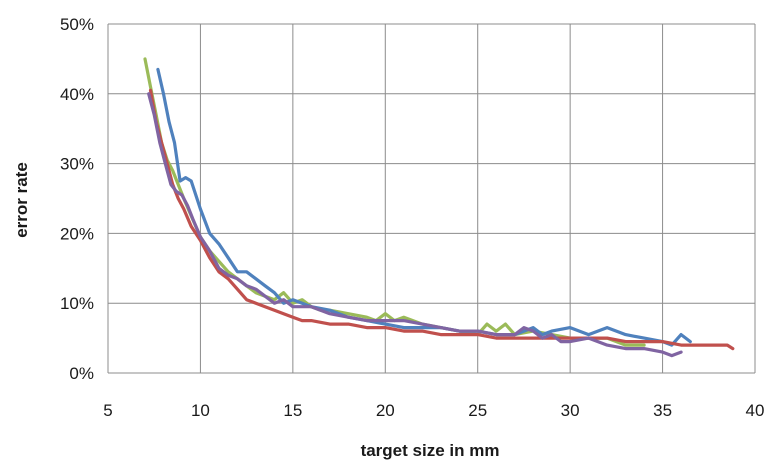 This screenshot has width=781, height=474. I want to click on x-tick-label: 5, so click(107, 410).